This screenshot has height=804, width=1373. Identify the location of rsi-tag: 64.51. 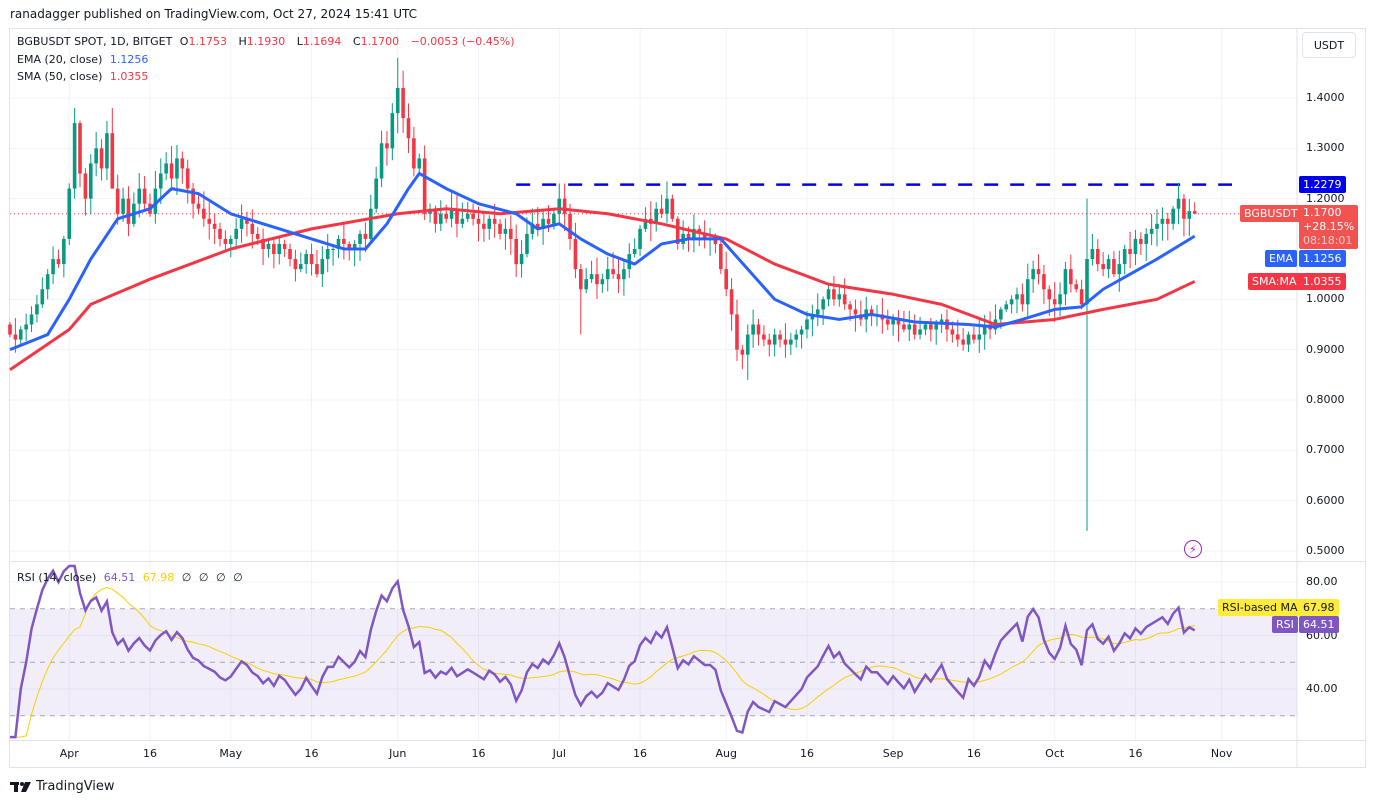
(1319, 624).